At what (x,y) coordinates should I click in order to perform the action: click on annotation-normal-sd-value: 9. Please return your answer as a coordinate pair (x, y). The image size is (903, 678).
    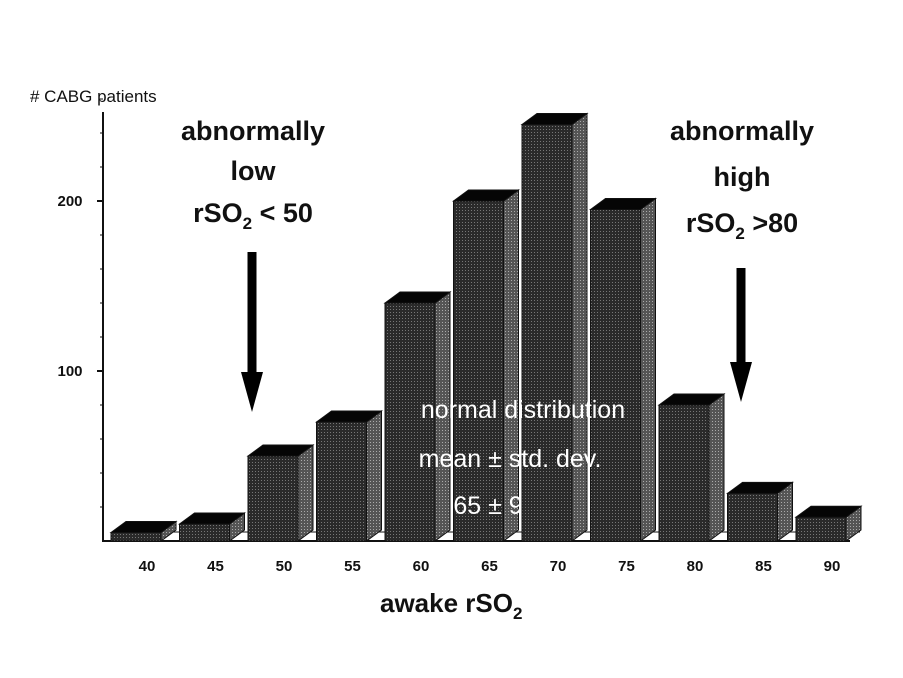
    Looking at the image, I should click on (512, 506).